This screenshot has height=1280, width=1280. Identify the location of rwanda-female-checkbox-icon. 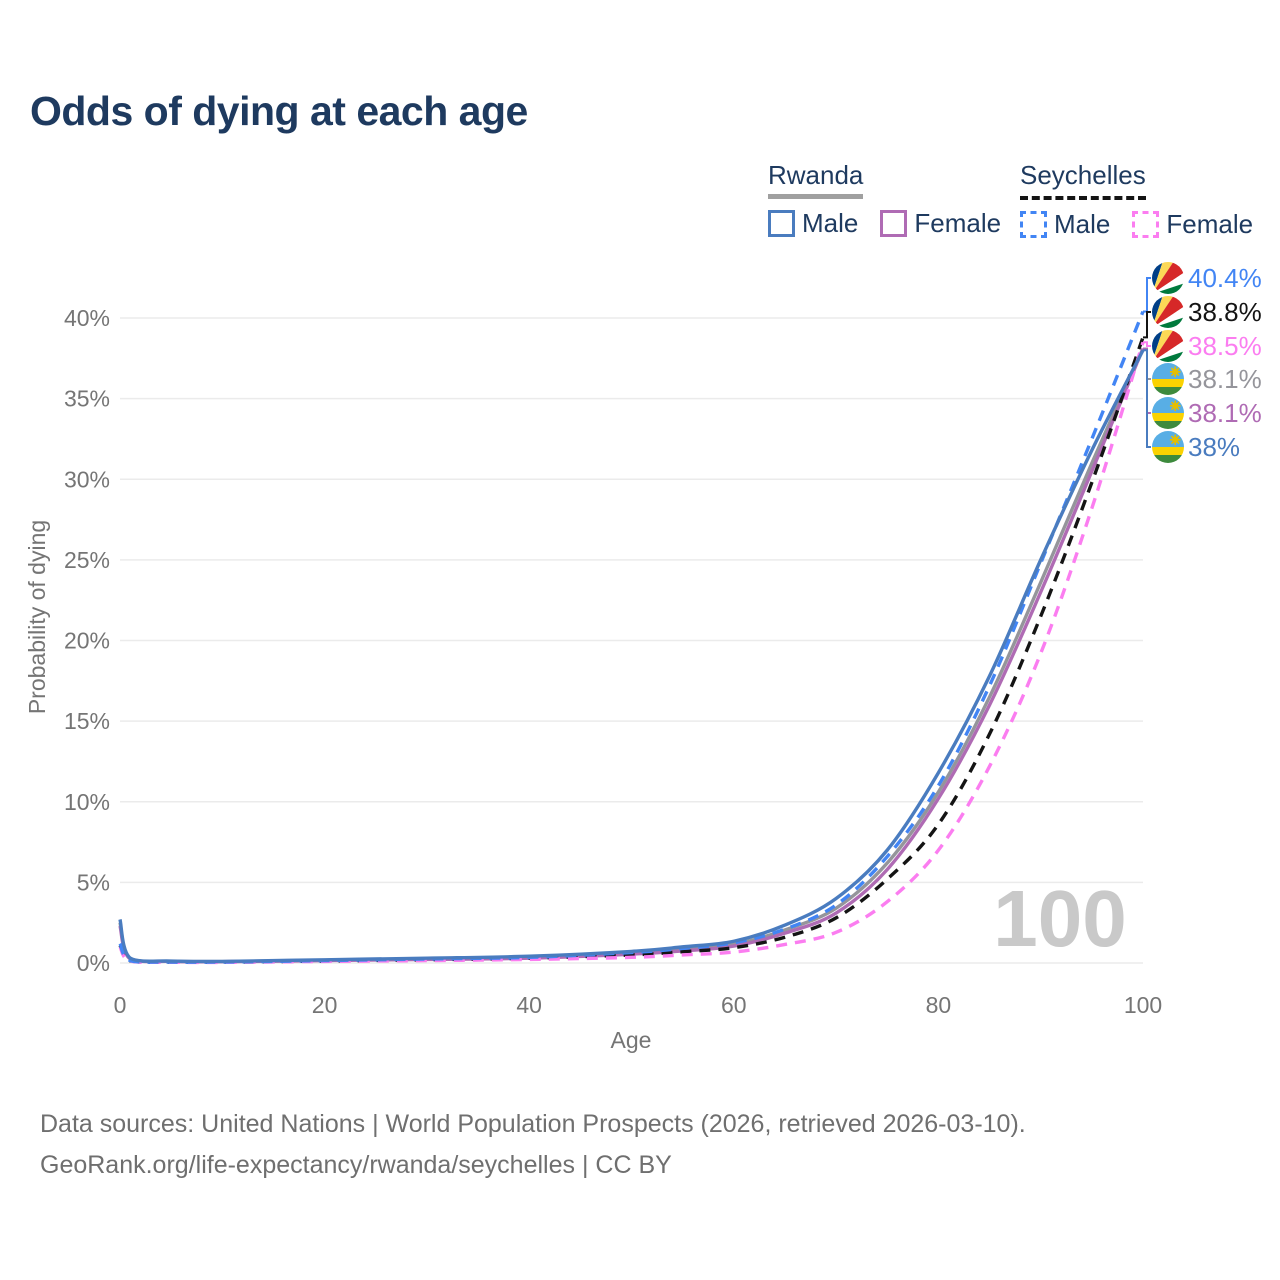
(894, 223).